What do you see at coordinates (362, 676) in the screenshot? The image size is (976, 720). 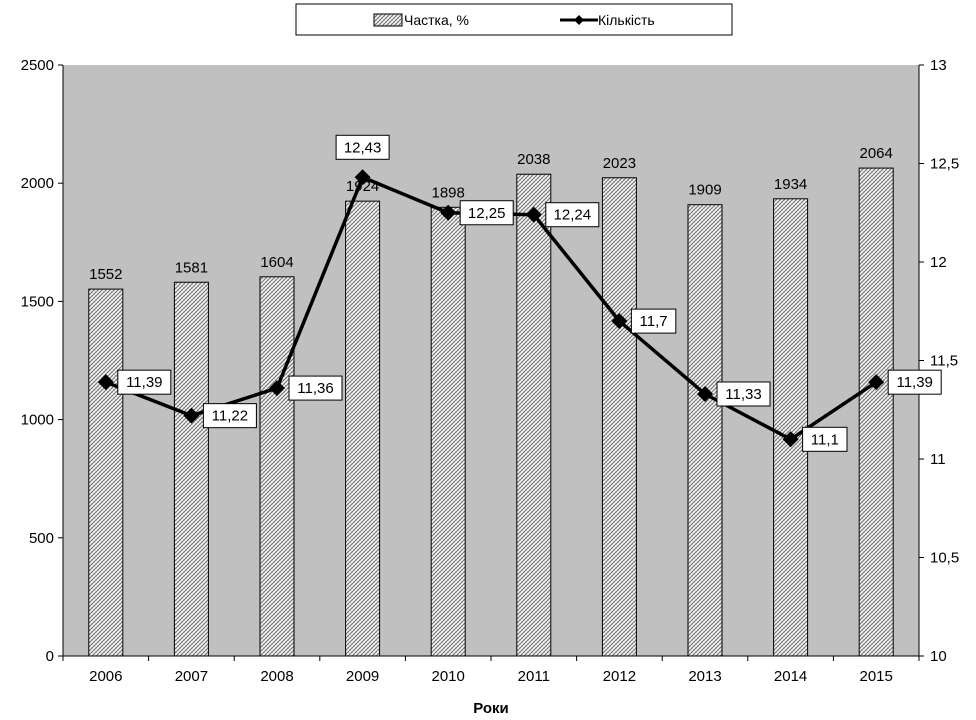 I see `x-tick-label-2009: 2009` at bounding box center [362, 676].